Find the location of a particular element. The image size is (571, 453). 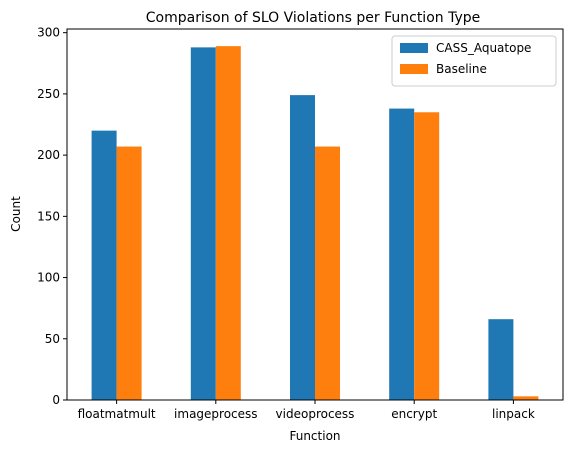

y-tick-label: 250 is located at coordinates (48, 94).